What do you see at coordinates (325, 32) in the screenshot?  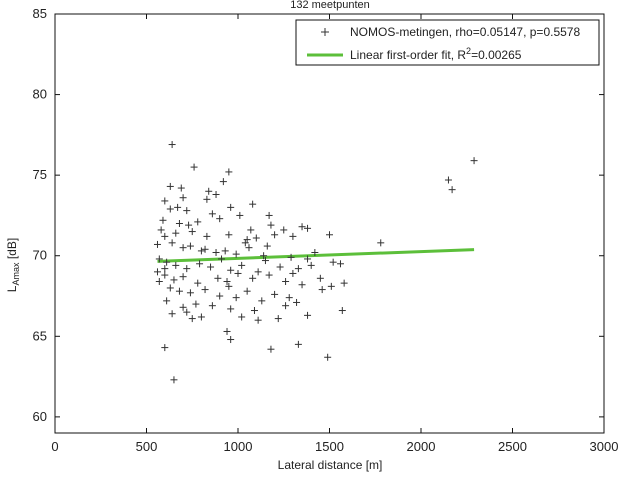 I see `legend-marker-scatter` at bounding box center [325, 32].